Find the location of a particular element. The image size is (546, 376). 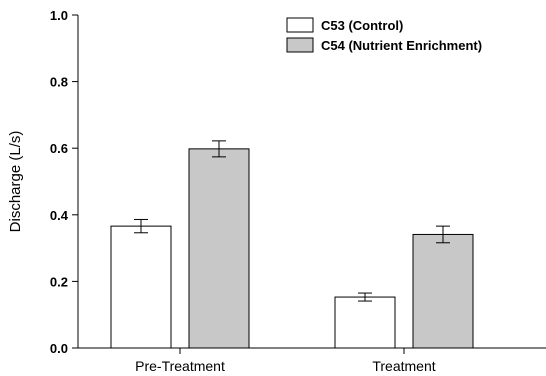

legend-label: C53 (Control) is located at coordinates (362, 25).